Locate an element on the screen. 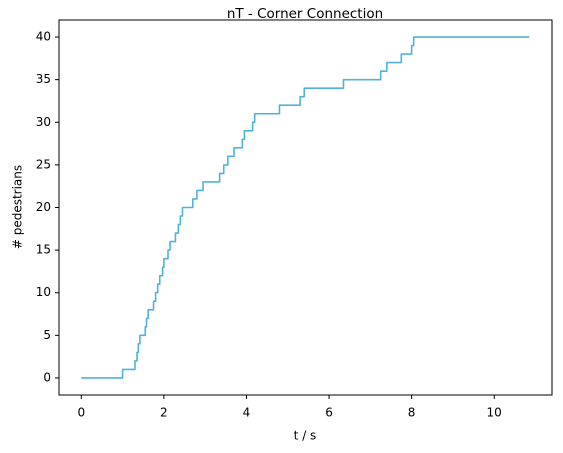 Image resolution: width=563 pixels, height=453 pixels. x-tick-label: 6 is located at coordinates (329, 413).